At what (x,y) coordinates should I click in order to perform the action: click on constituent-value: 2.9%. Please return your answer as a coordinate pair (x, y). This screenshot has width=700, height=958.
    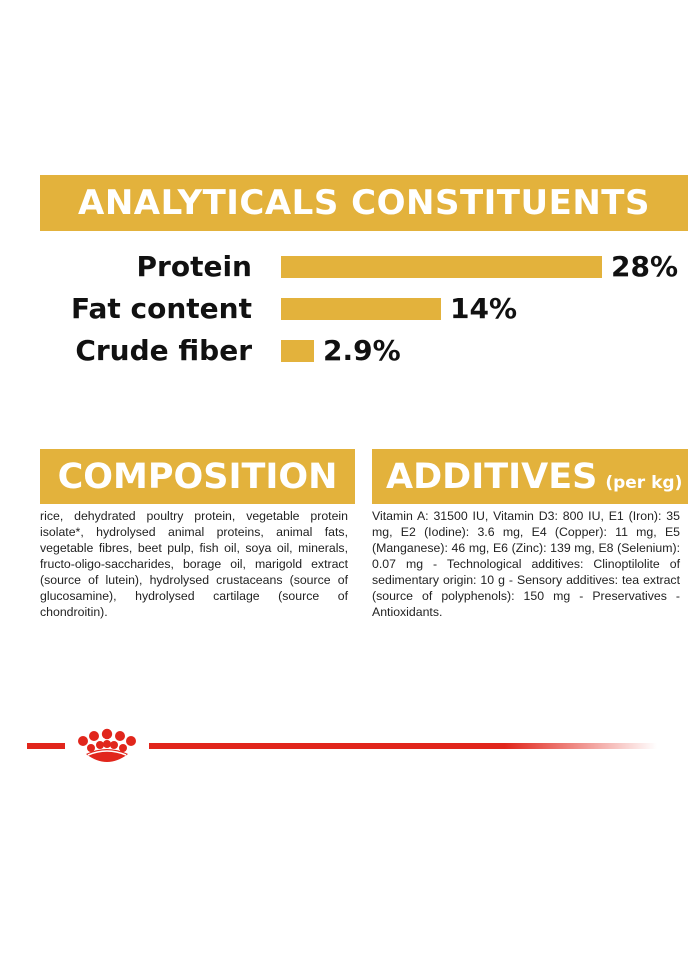
    Looking at the image, I should click on (362, 350).